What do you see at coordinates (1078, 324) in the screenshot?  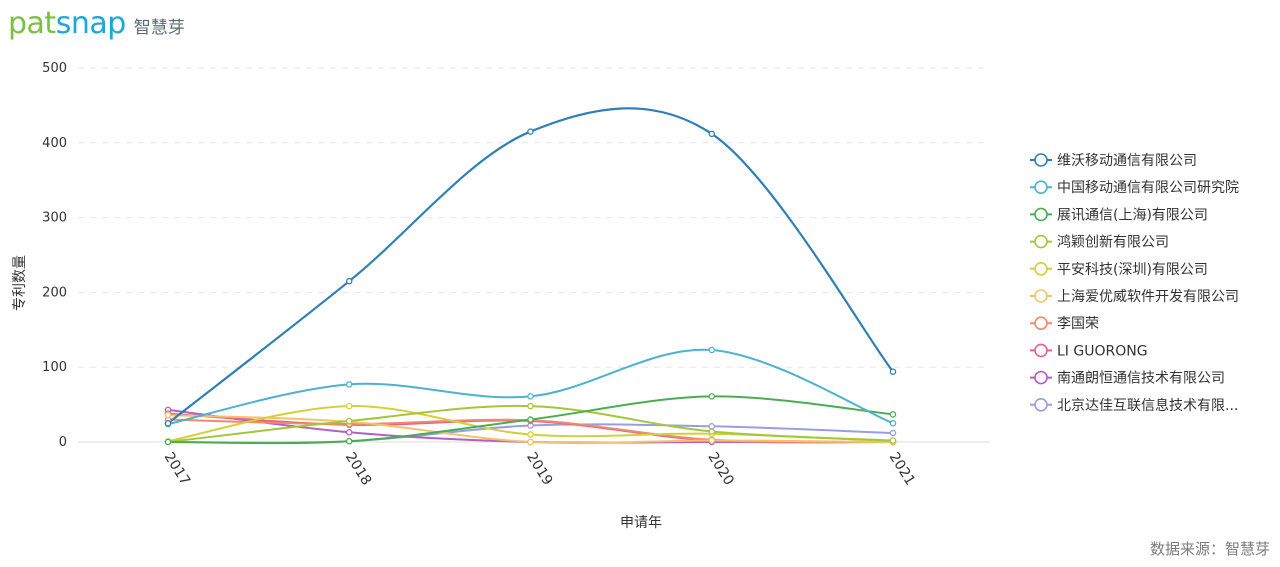 I see `legend-label: 李国荣` at bounding box center [1078, 324].